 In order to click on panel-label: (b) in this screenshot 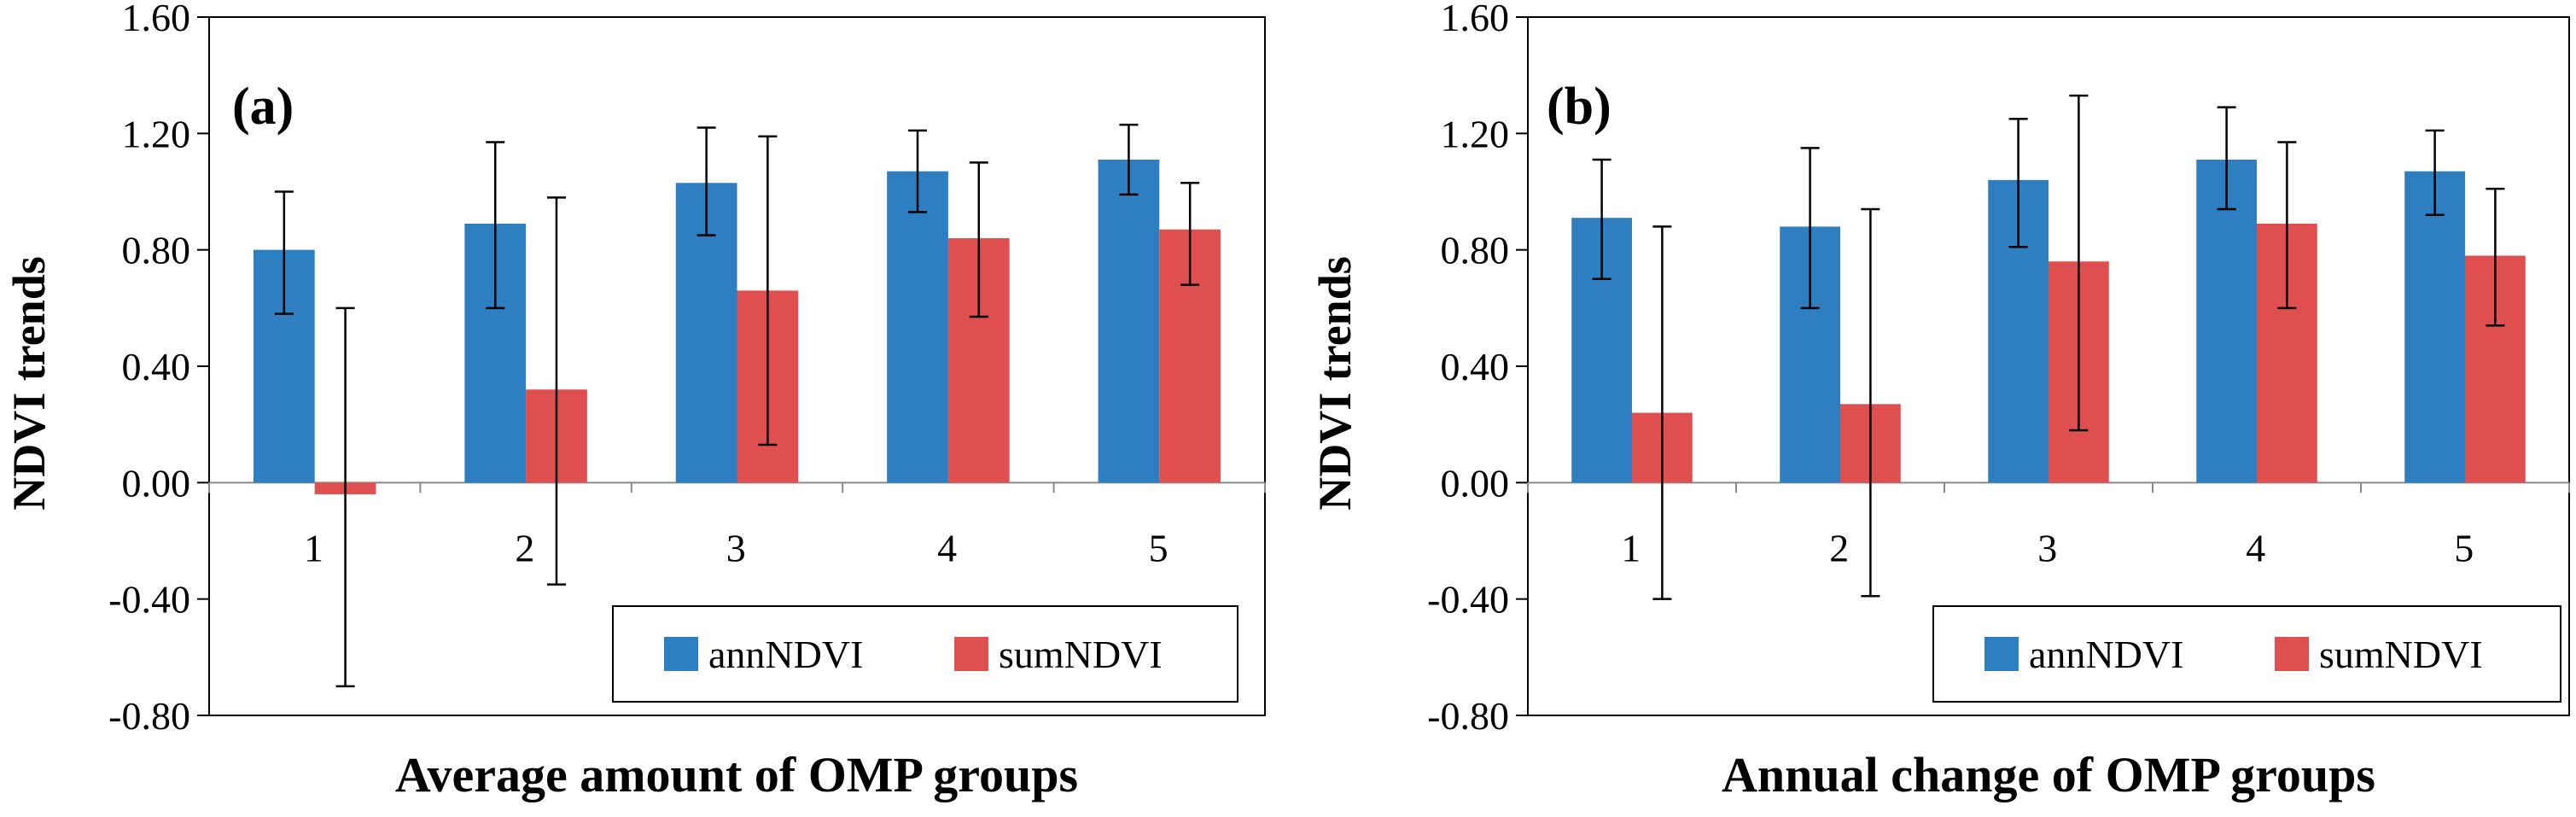, I will do `click(1579, 107)`.